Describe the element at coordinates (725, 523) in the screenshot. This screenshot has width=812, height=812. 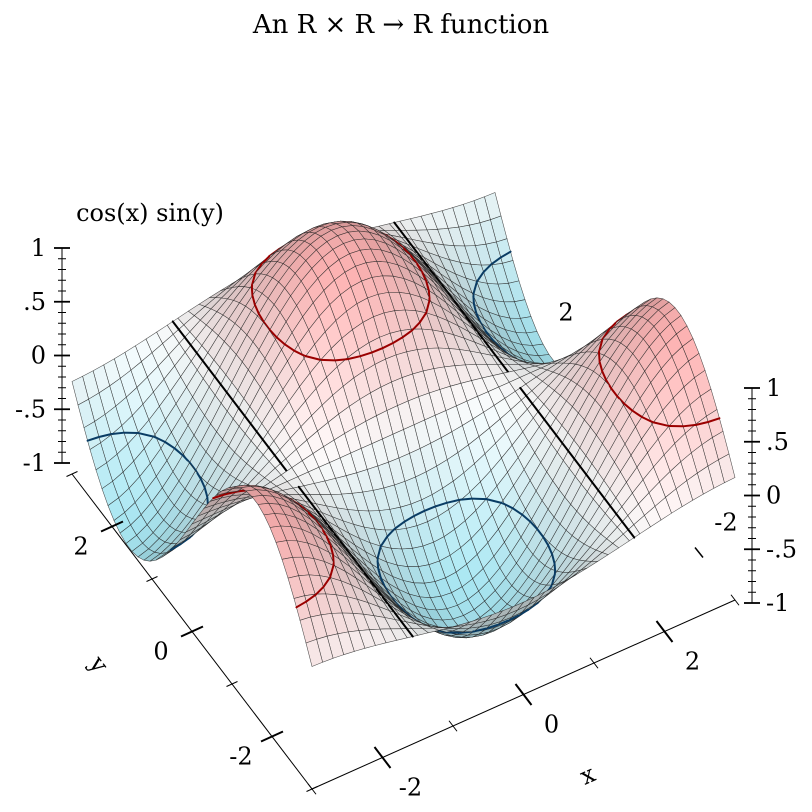
I see `y-far-tick-label: -2` at that location.